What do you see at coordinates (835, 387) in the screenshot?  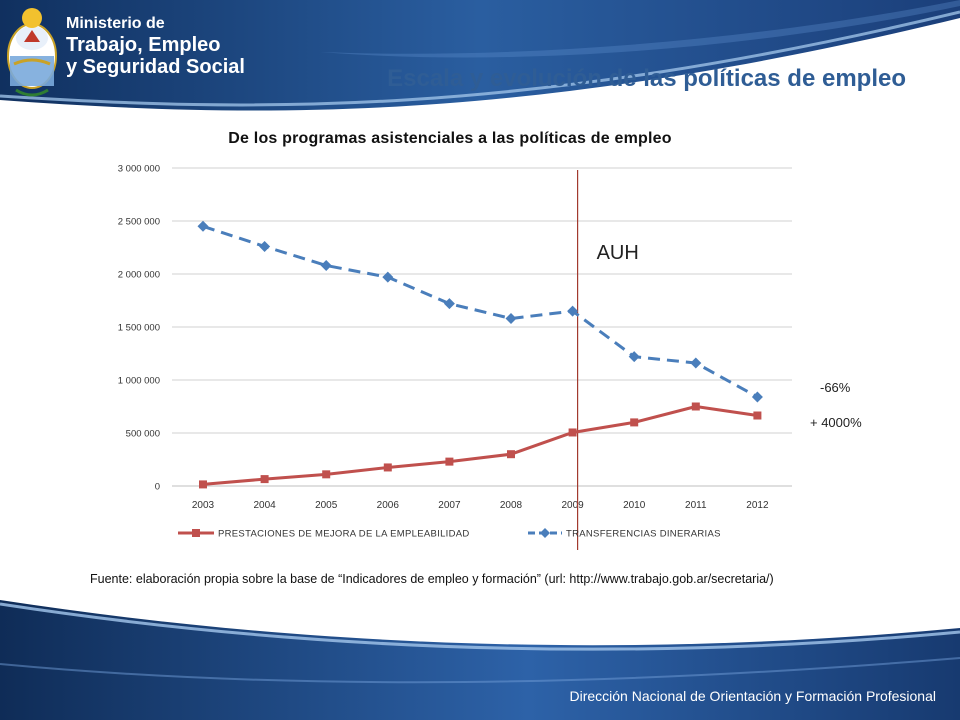 I see `change-label: -66%` at bounding box center [835, 387].